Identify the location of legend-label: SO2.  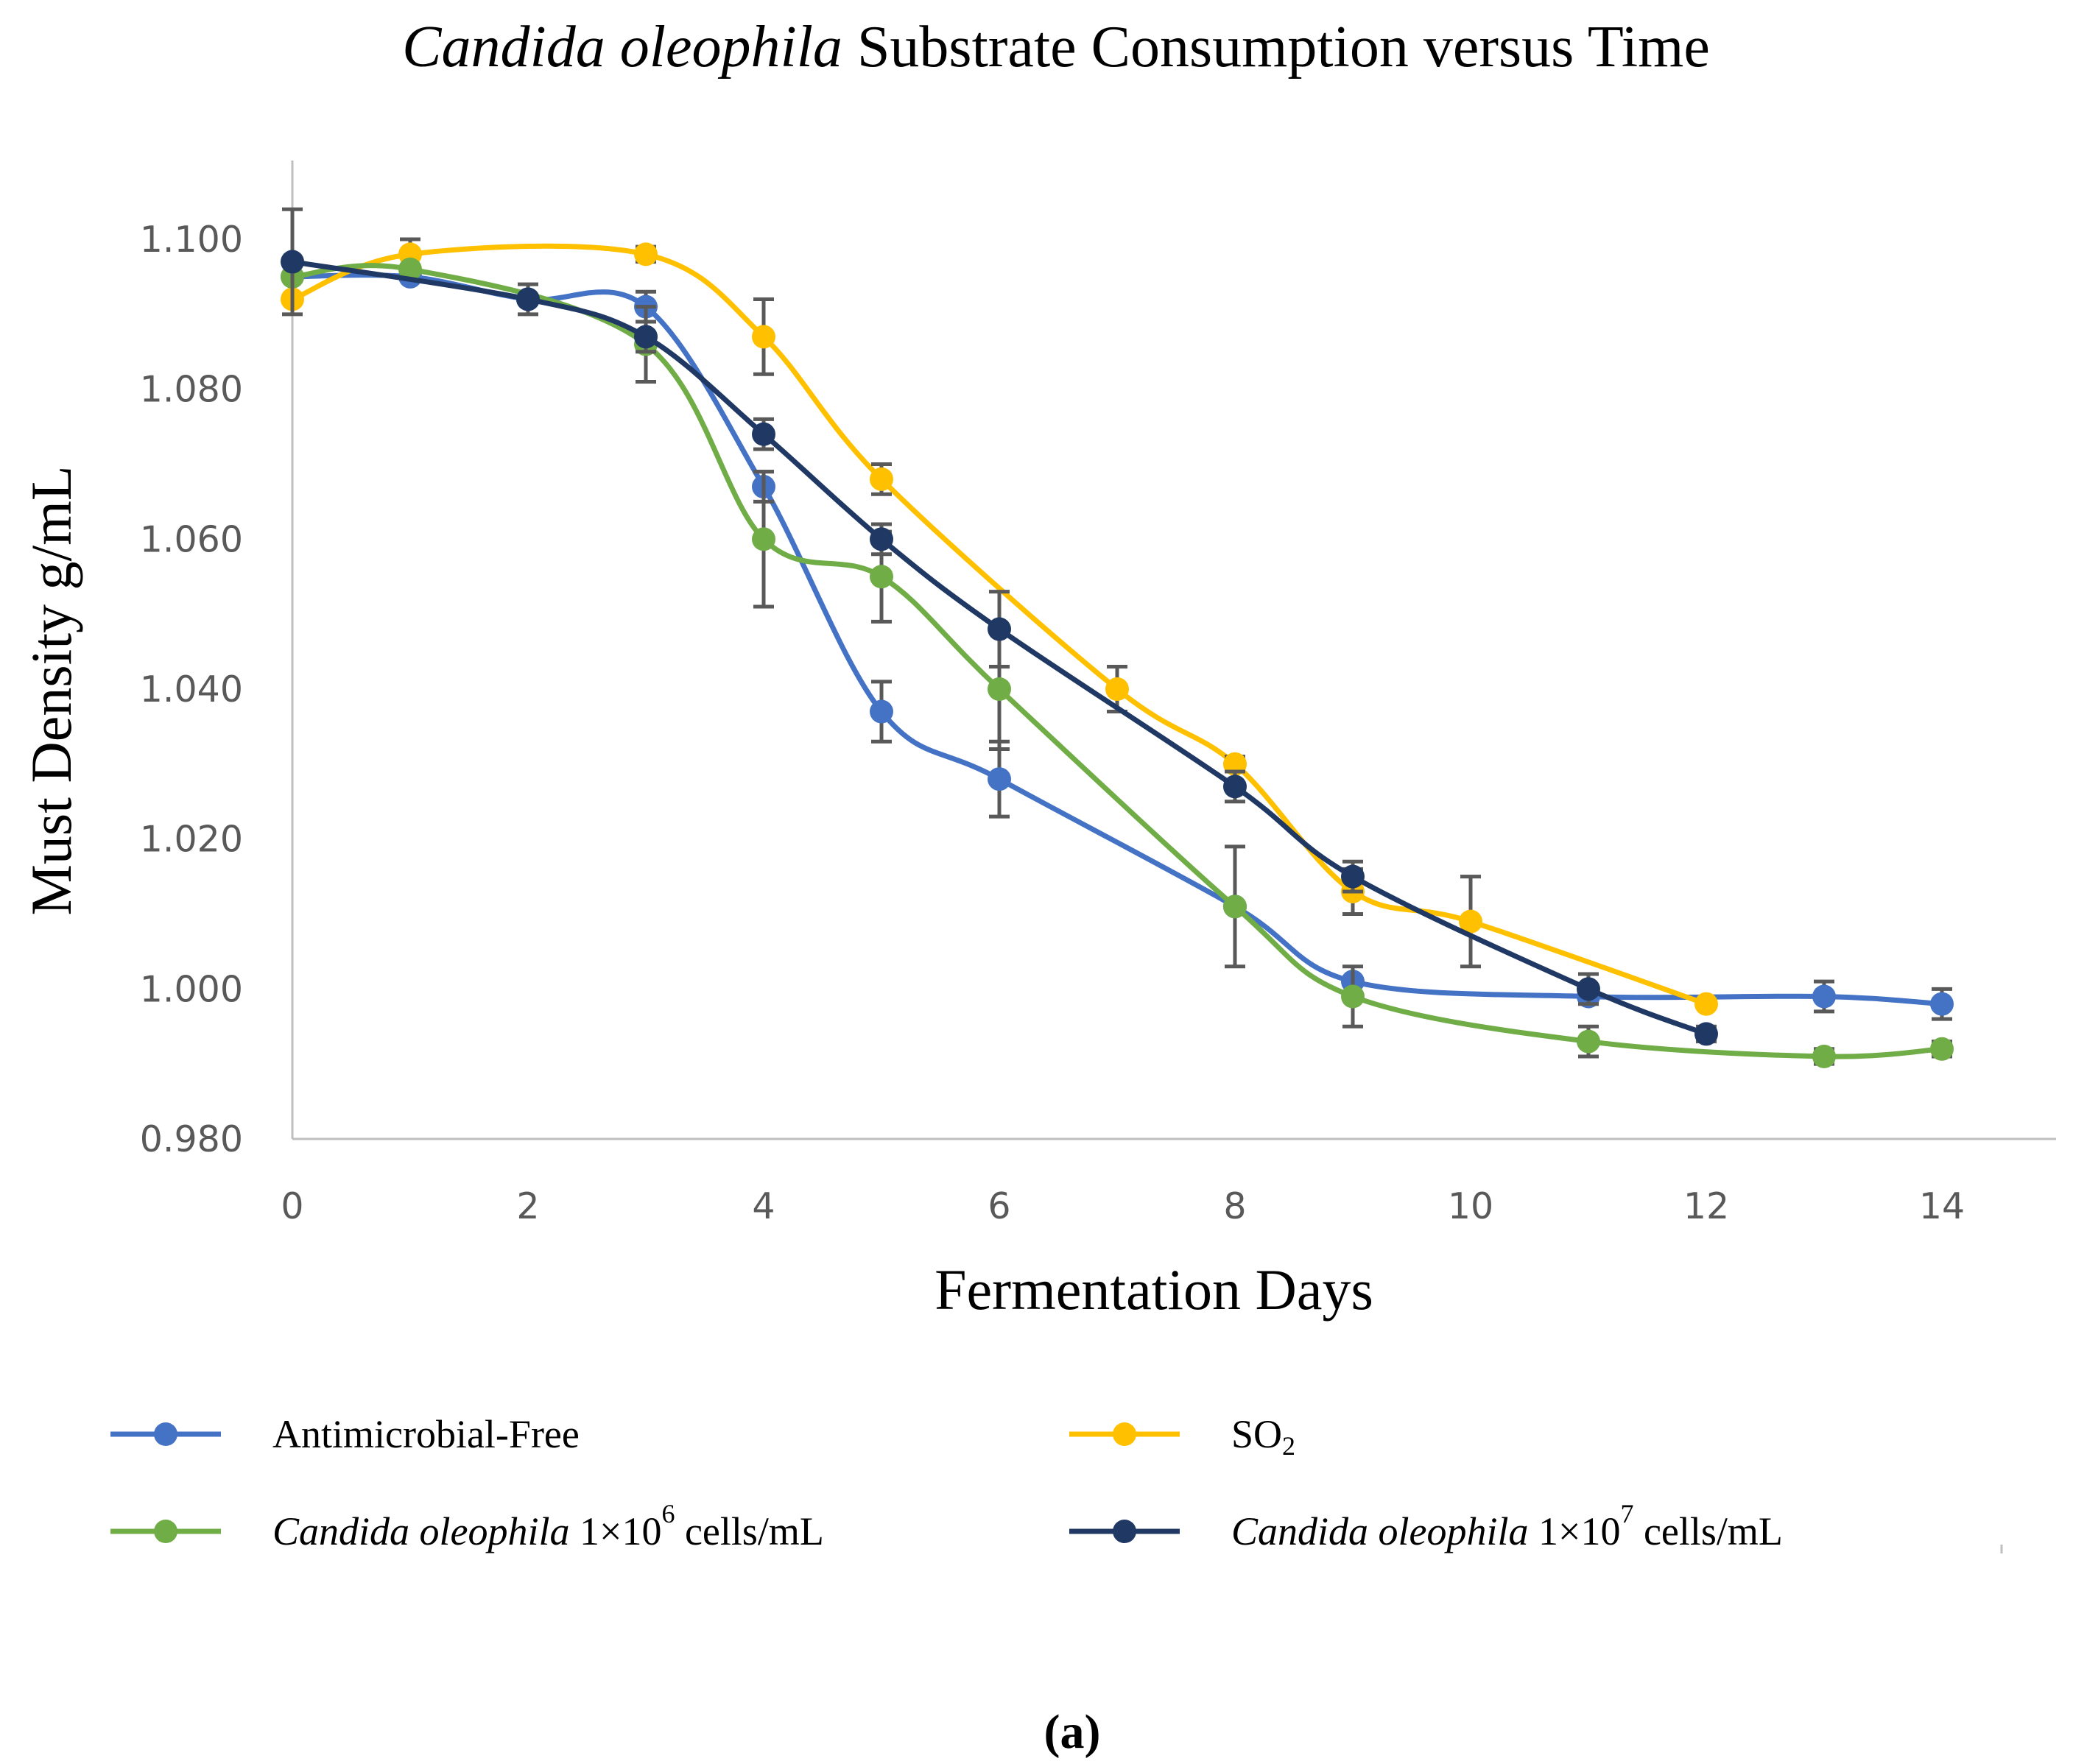
(1263, 1437).